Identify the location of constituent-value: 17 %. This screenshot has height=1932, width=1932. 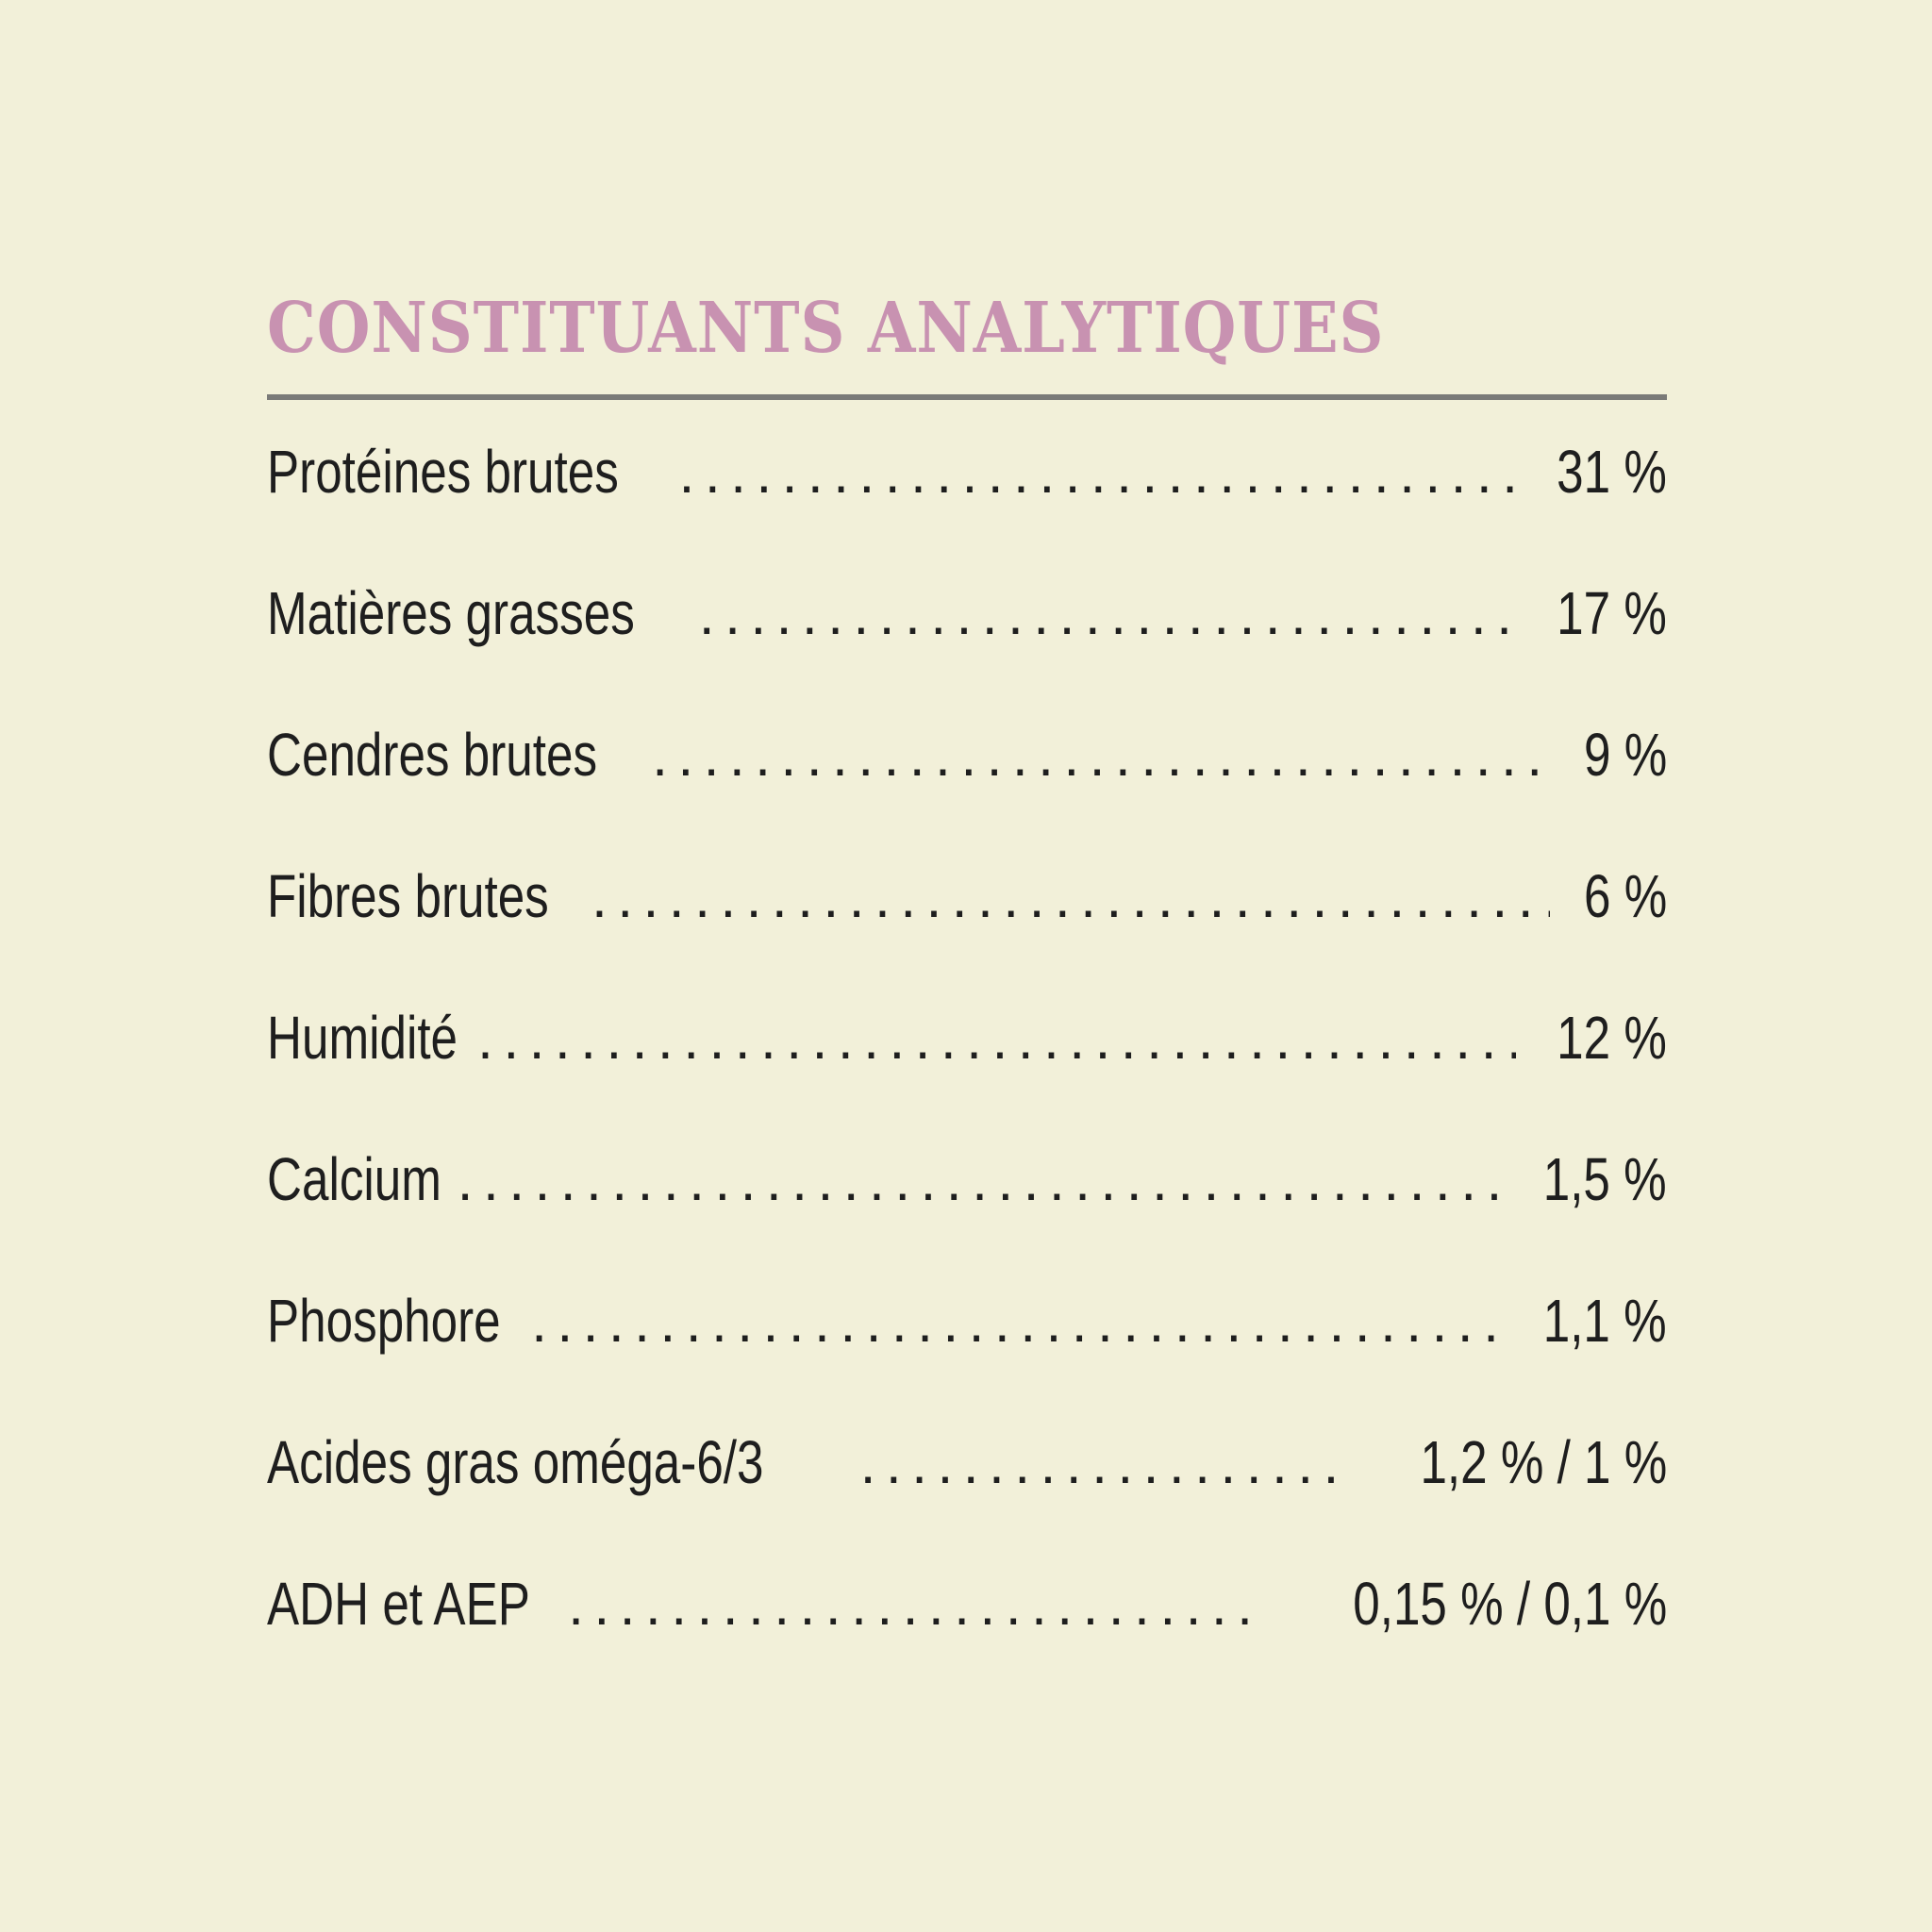
(1612, 613).